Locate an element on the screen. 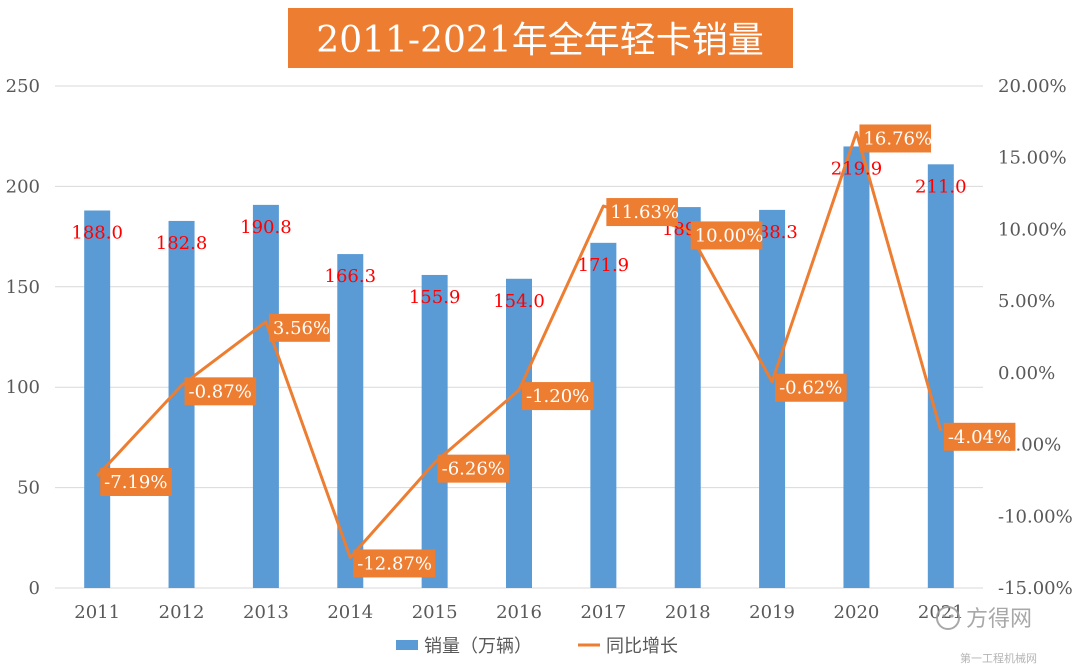  bar-data-label: 190.8 is located at coordinates (266, 227).